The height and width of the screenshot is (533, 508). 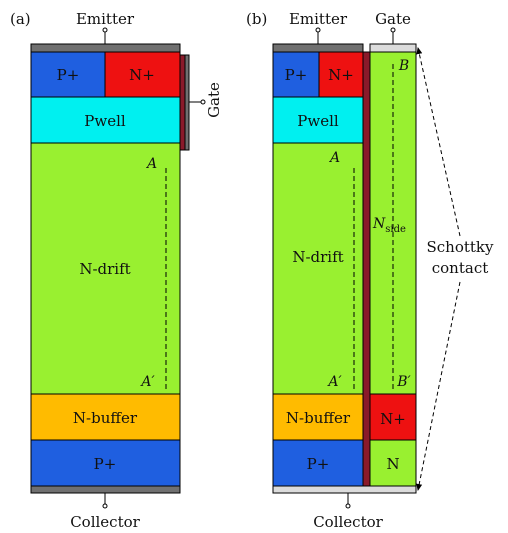 I want to click on panel-a-n-plus-top-label: N+, so click(x=142, y=75).